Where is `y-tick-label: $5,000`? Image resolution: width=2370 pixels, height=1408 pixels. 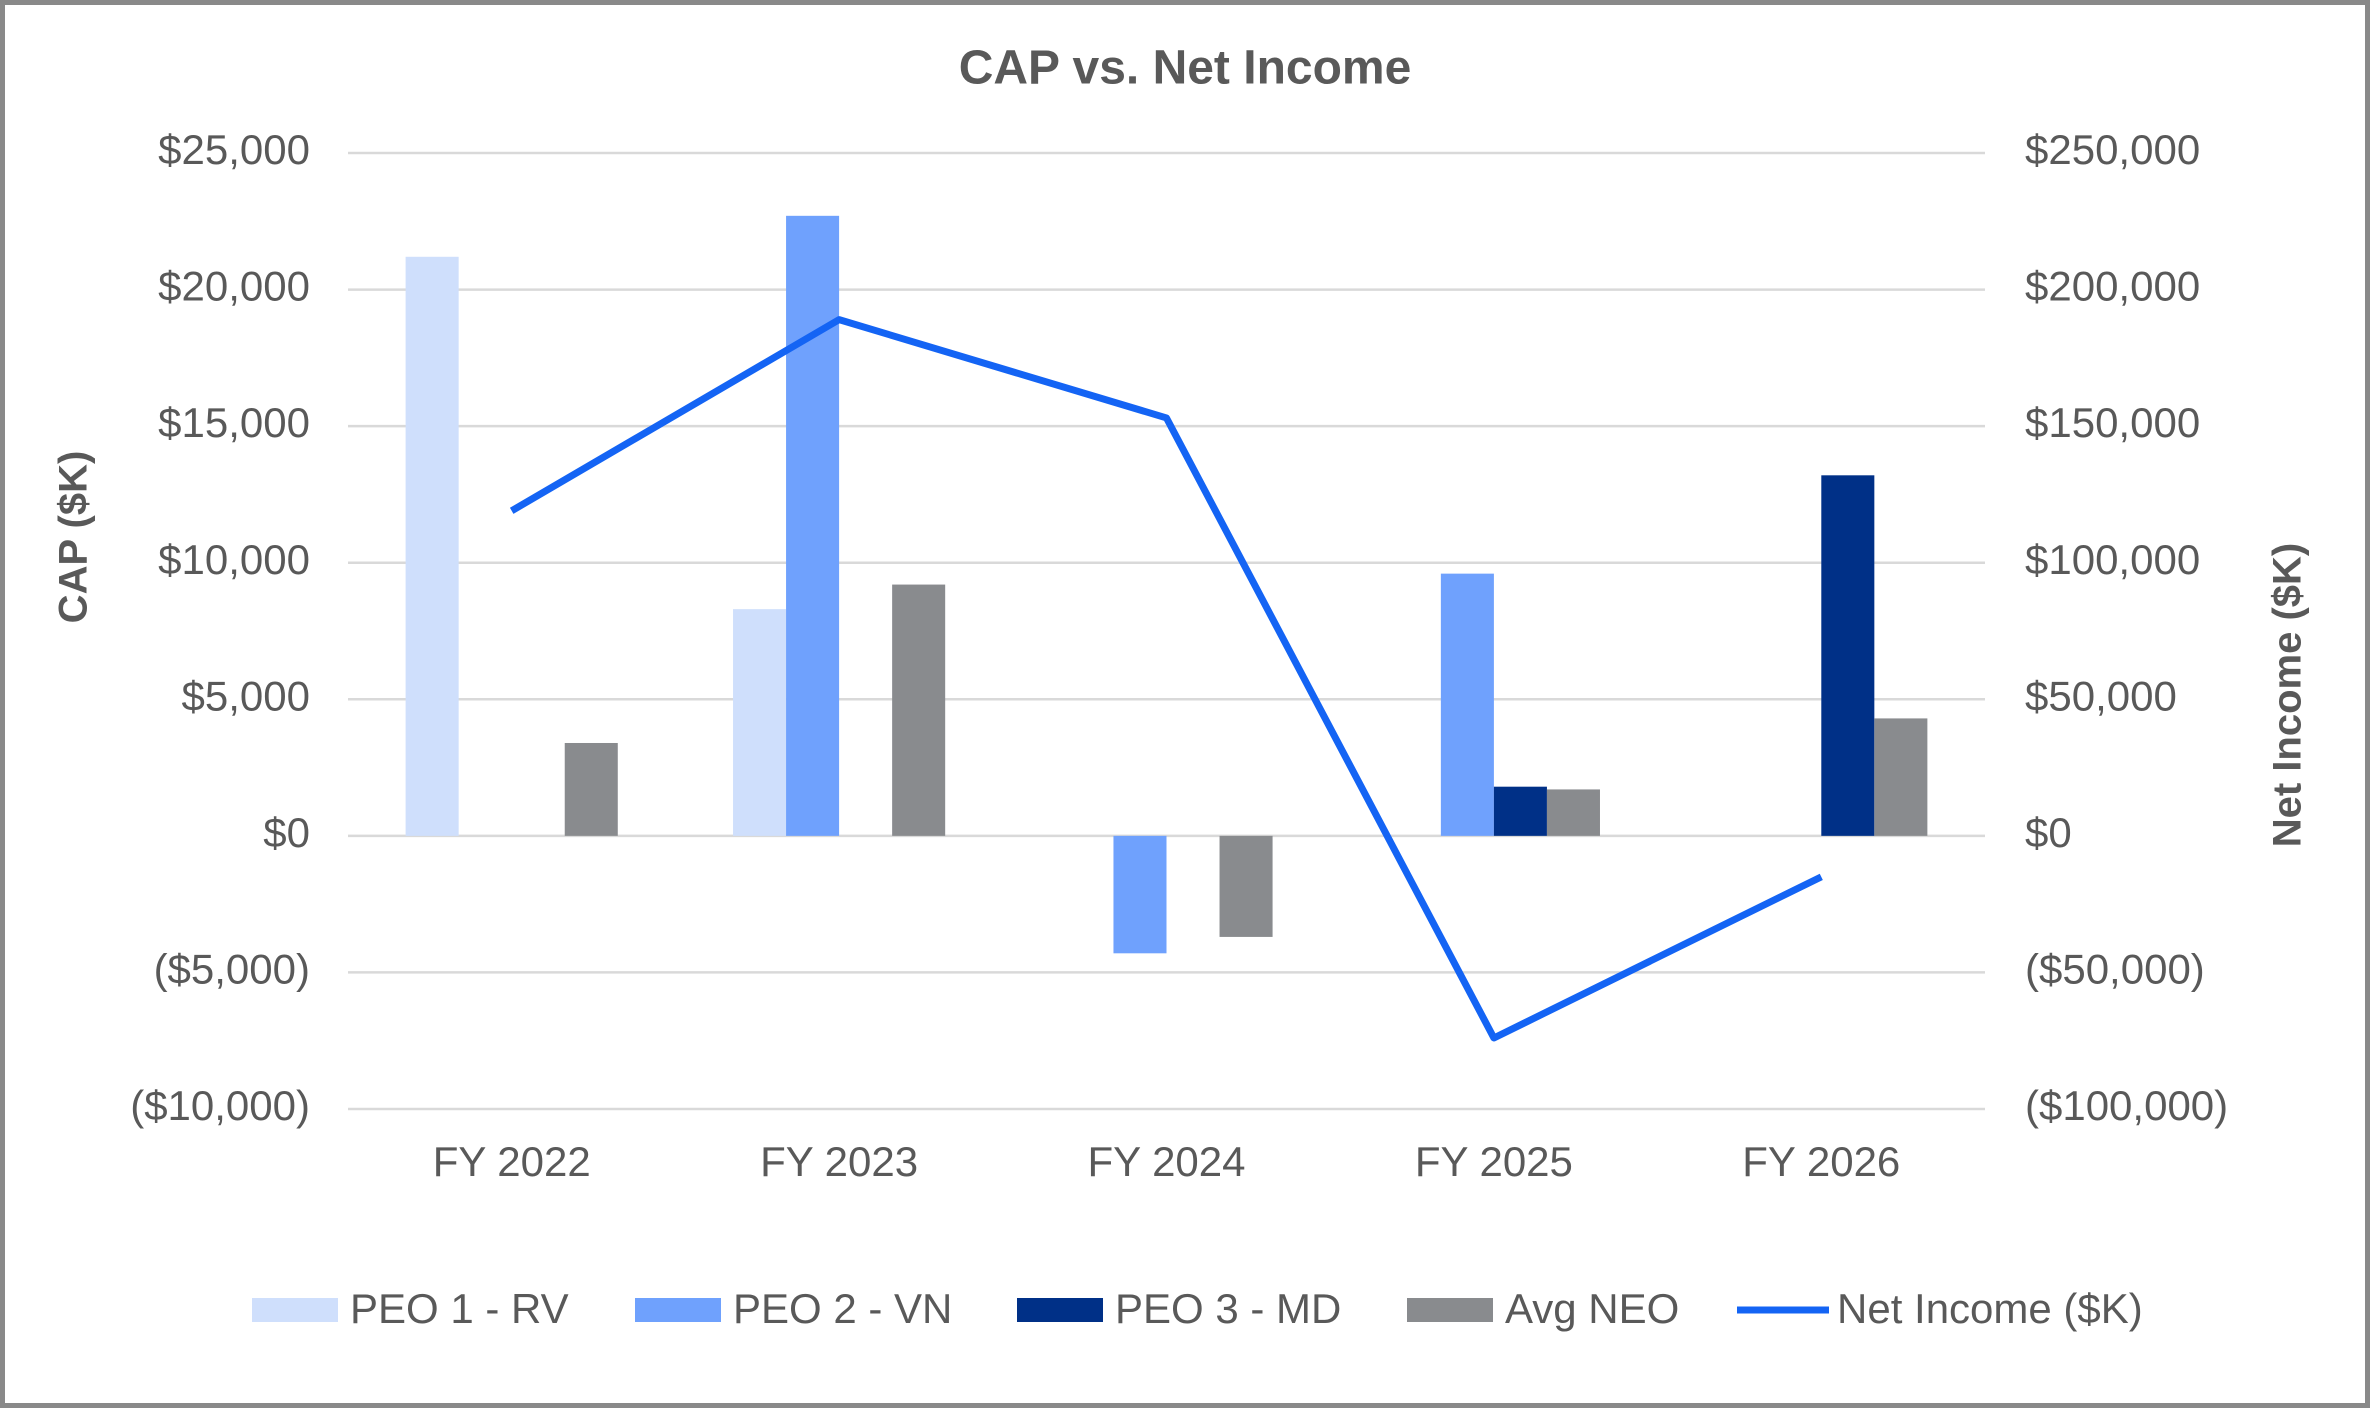 y-tick-label: $5,000 is located at coordinates (246, 695).